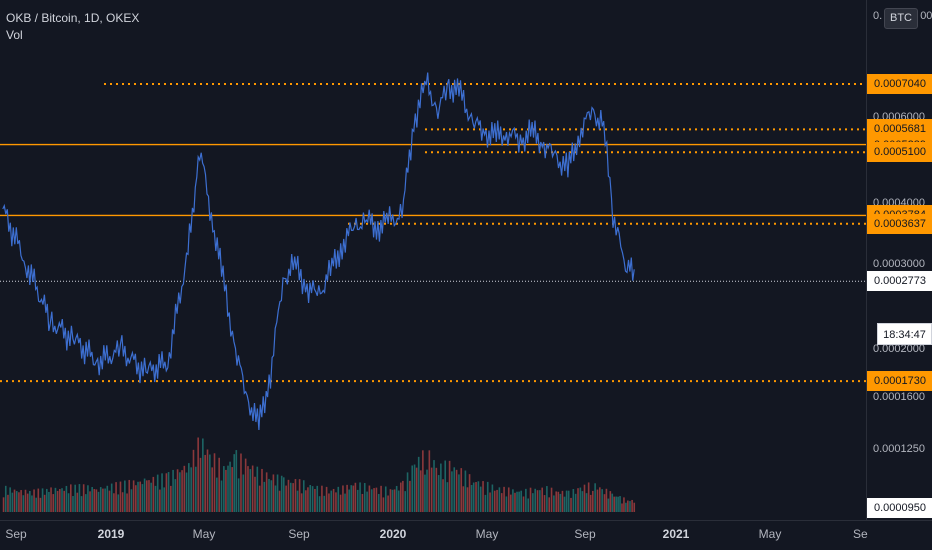 The width and height of the screenshot is (932, 550). What do you see at coordinates (466, 535) in the screenshot?
I see `time-axis: Sep 2019 May Sep 2020 May Sep 2021 May Se` at bounding box center [466, 535].